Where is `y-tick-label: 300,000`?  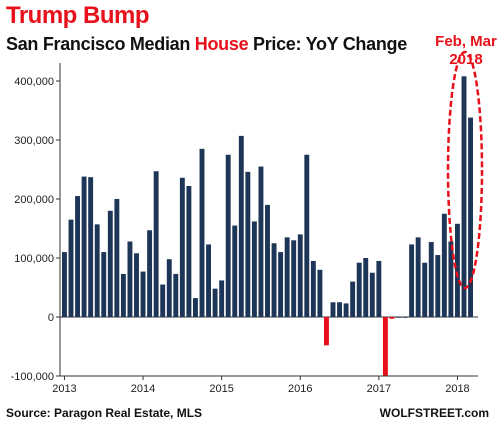 y-tick-label: 300,000 is located at coordinates (34, 141).